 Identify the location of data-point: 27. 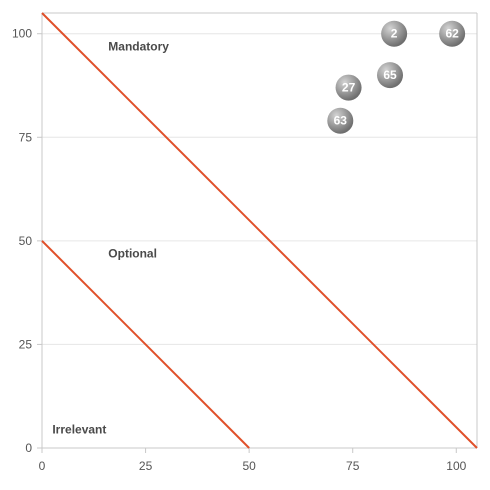
(348, 87).